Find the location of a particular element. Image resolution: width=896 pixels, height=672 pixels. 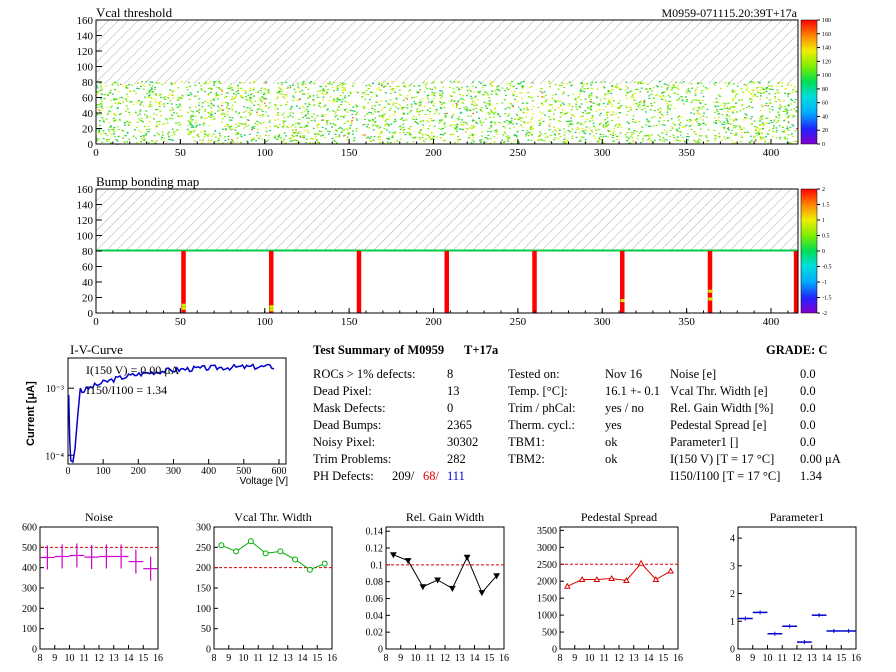

summary-value: Nov 16 is located at coordinates (624, 374).